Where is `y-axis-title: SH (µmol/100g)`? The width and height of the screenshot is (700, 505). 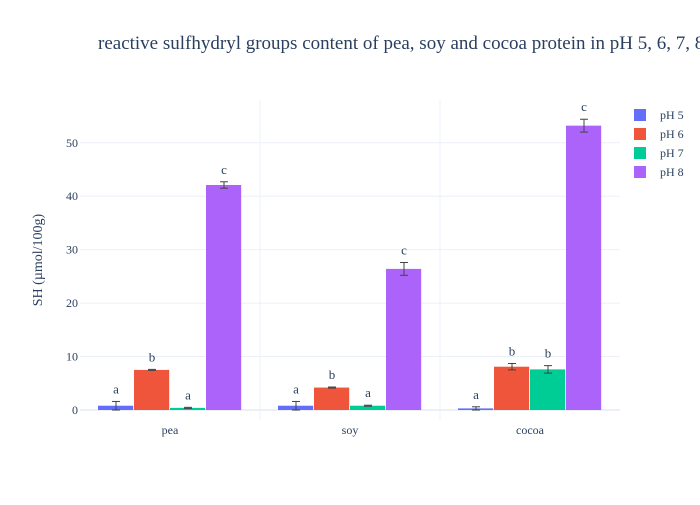 y-axis-title: SH (µmol/100g) is located at coordinates (38, 259).